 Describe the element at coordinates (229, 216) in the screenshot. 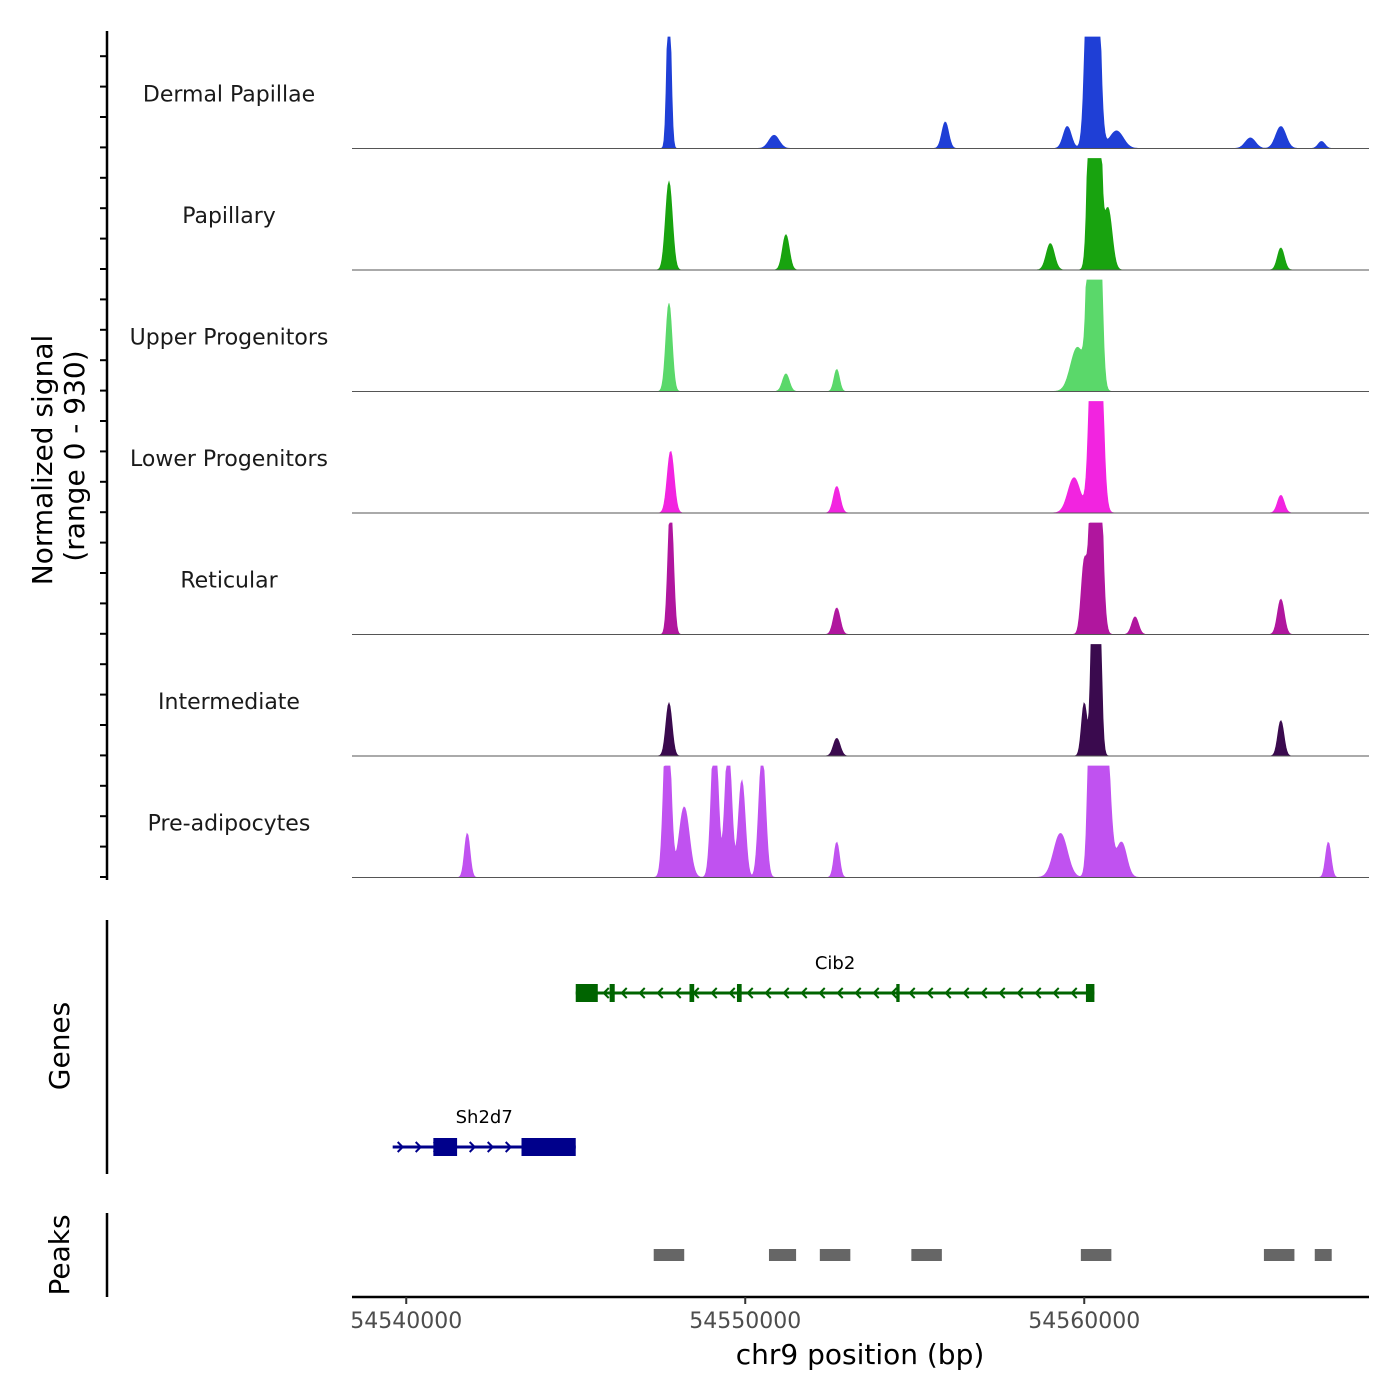

I see `track-label: Papillary` at that location.